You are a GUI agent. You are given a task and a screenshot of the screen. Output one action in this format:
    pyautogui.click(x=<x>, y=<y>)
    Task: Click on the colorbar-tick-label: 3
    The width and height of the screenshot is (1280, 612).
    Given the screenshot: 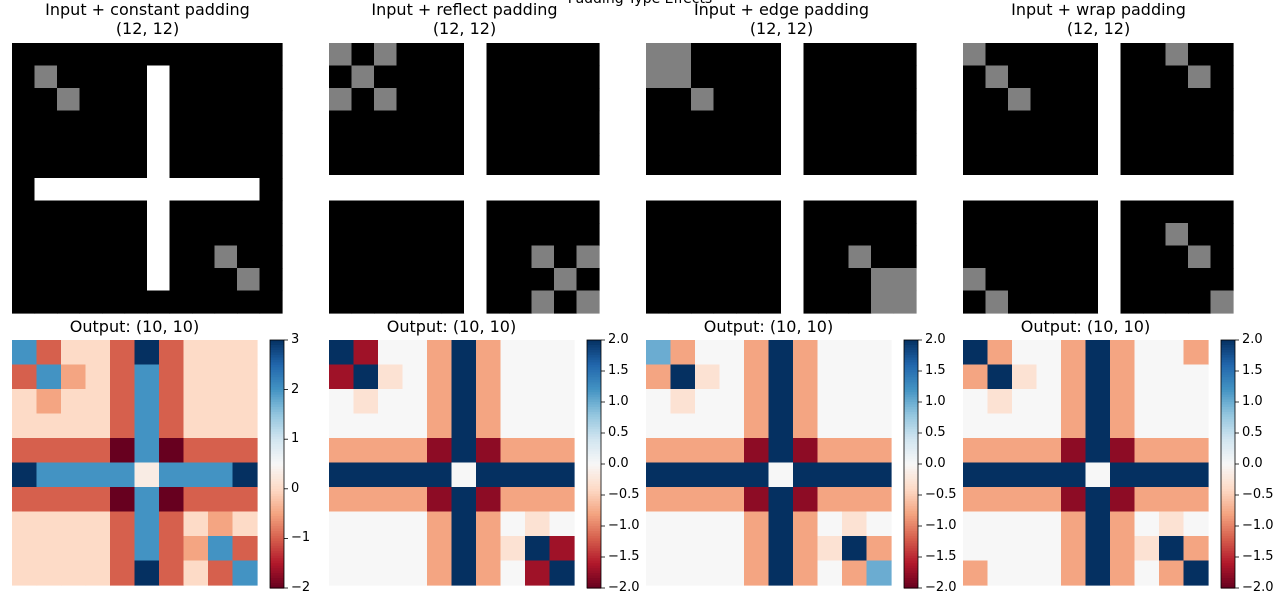 What is the action you would take?
    pyautogui.click(x=295, y=339)
    